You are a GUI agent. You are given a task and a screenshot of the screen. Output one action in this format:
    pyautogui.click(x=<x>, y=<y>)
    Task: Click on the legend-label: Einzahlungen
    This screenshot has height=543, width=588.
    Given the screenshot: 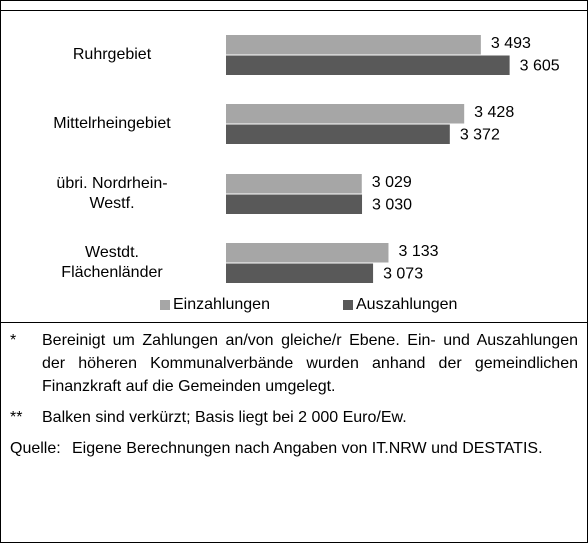 What is the action you would take?
    pyautogui.click(x=221, y=304)
    